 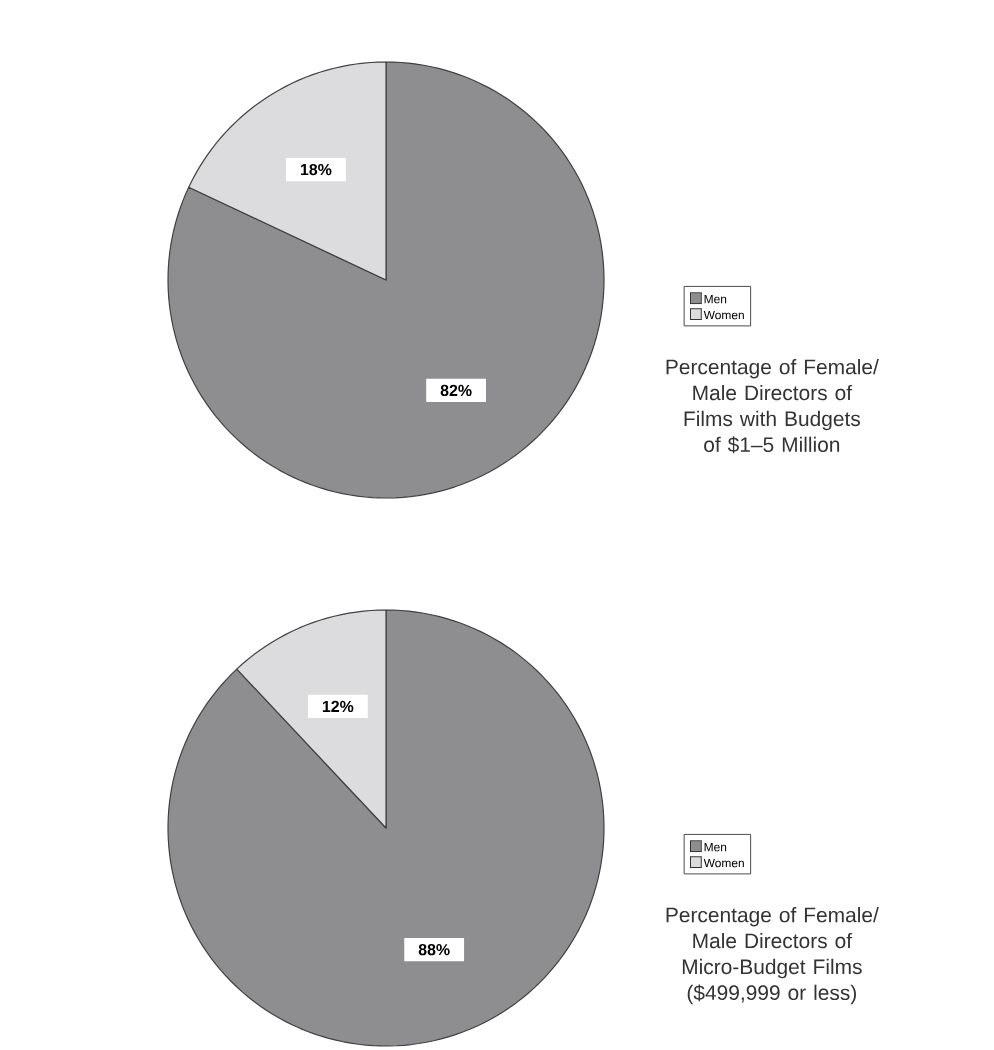 What do you see at coordinates (772, 955) in the screenshot?
I see `text: Percentage of Female/ Male Directors of Micro-Budget Films ($499,999 or less)` at bounding box center [772, 955].